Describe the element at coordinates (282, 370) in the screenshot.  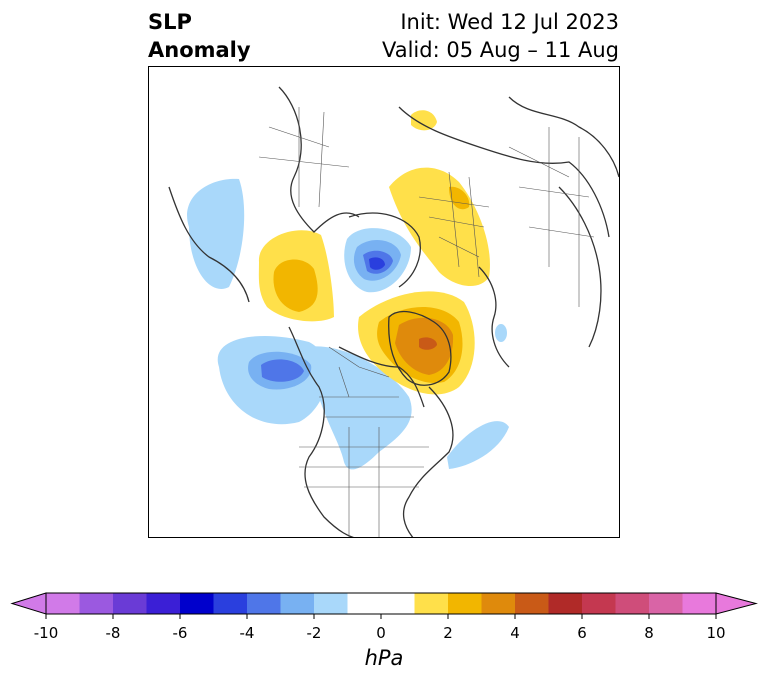
I see `anomaly-gulf-alaska-peak` at that location.